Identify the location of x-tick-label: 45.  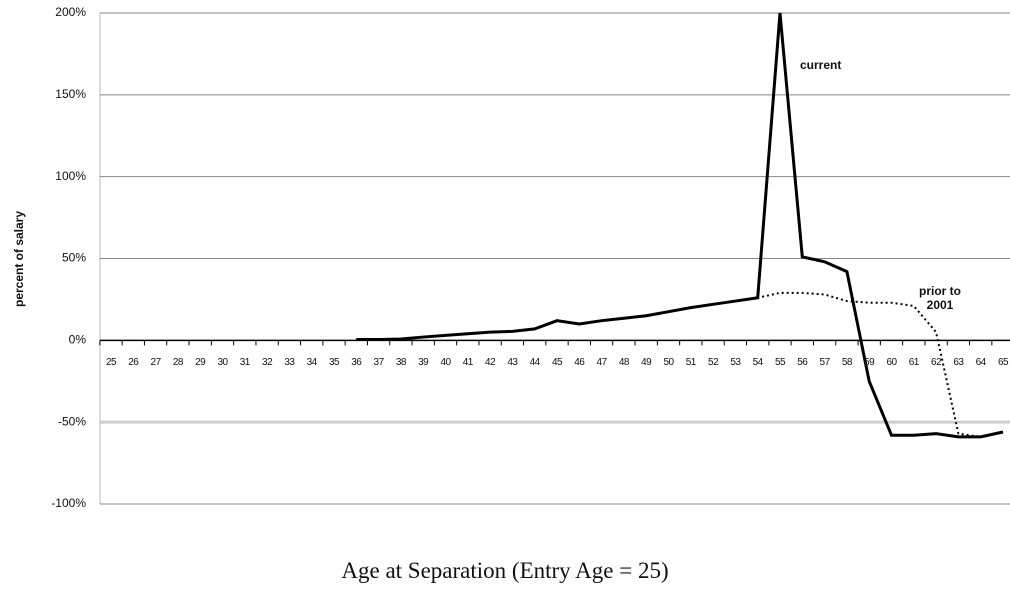
(557, 362).